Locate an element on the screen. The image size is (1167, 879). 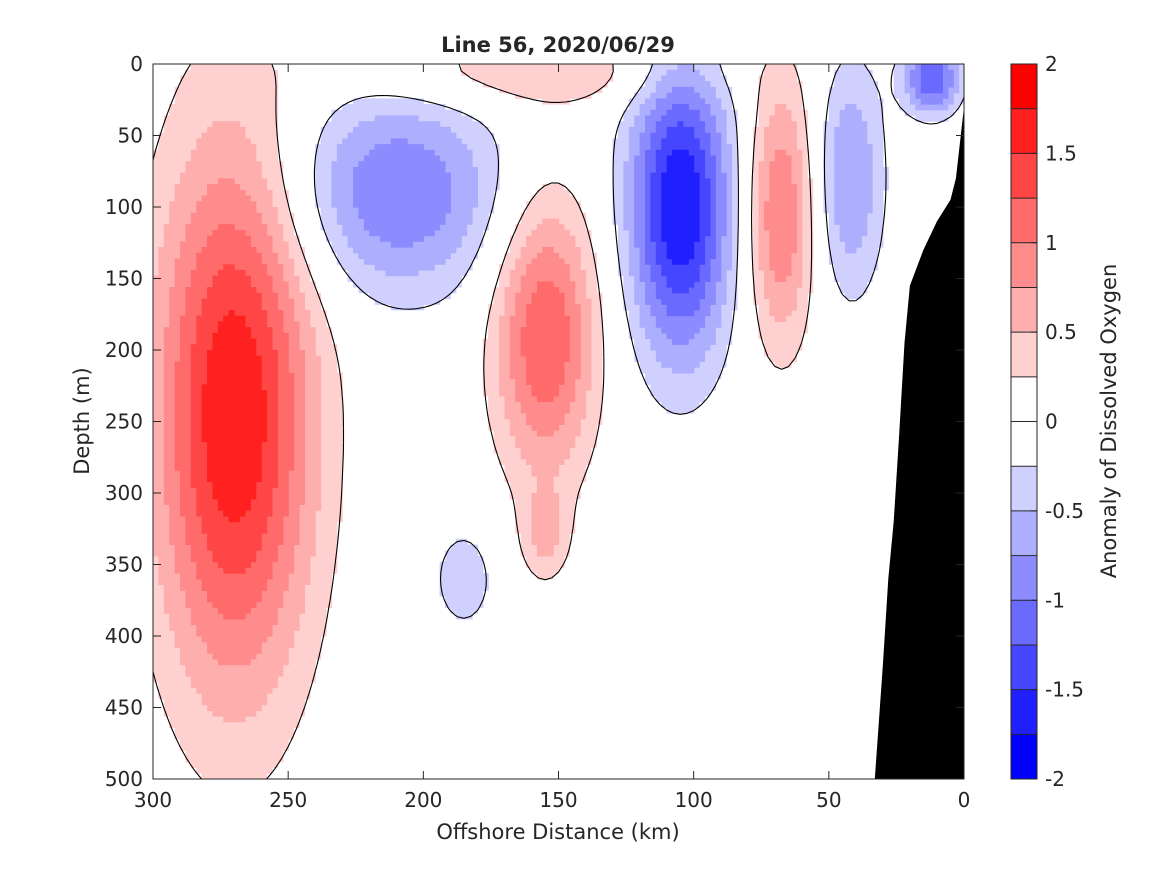
colorbar: -2 -1.5 -1 -0.5 0 0.5 1 1.5 2 is located at coordinates (1047, 421).